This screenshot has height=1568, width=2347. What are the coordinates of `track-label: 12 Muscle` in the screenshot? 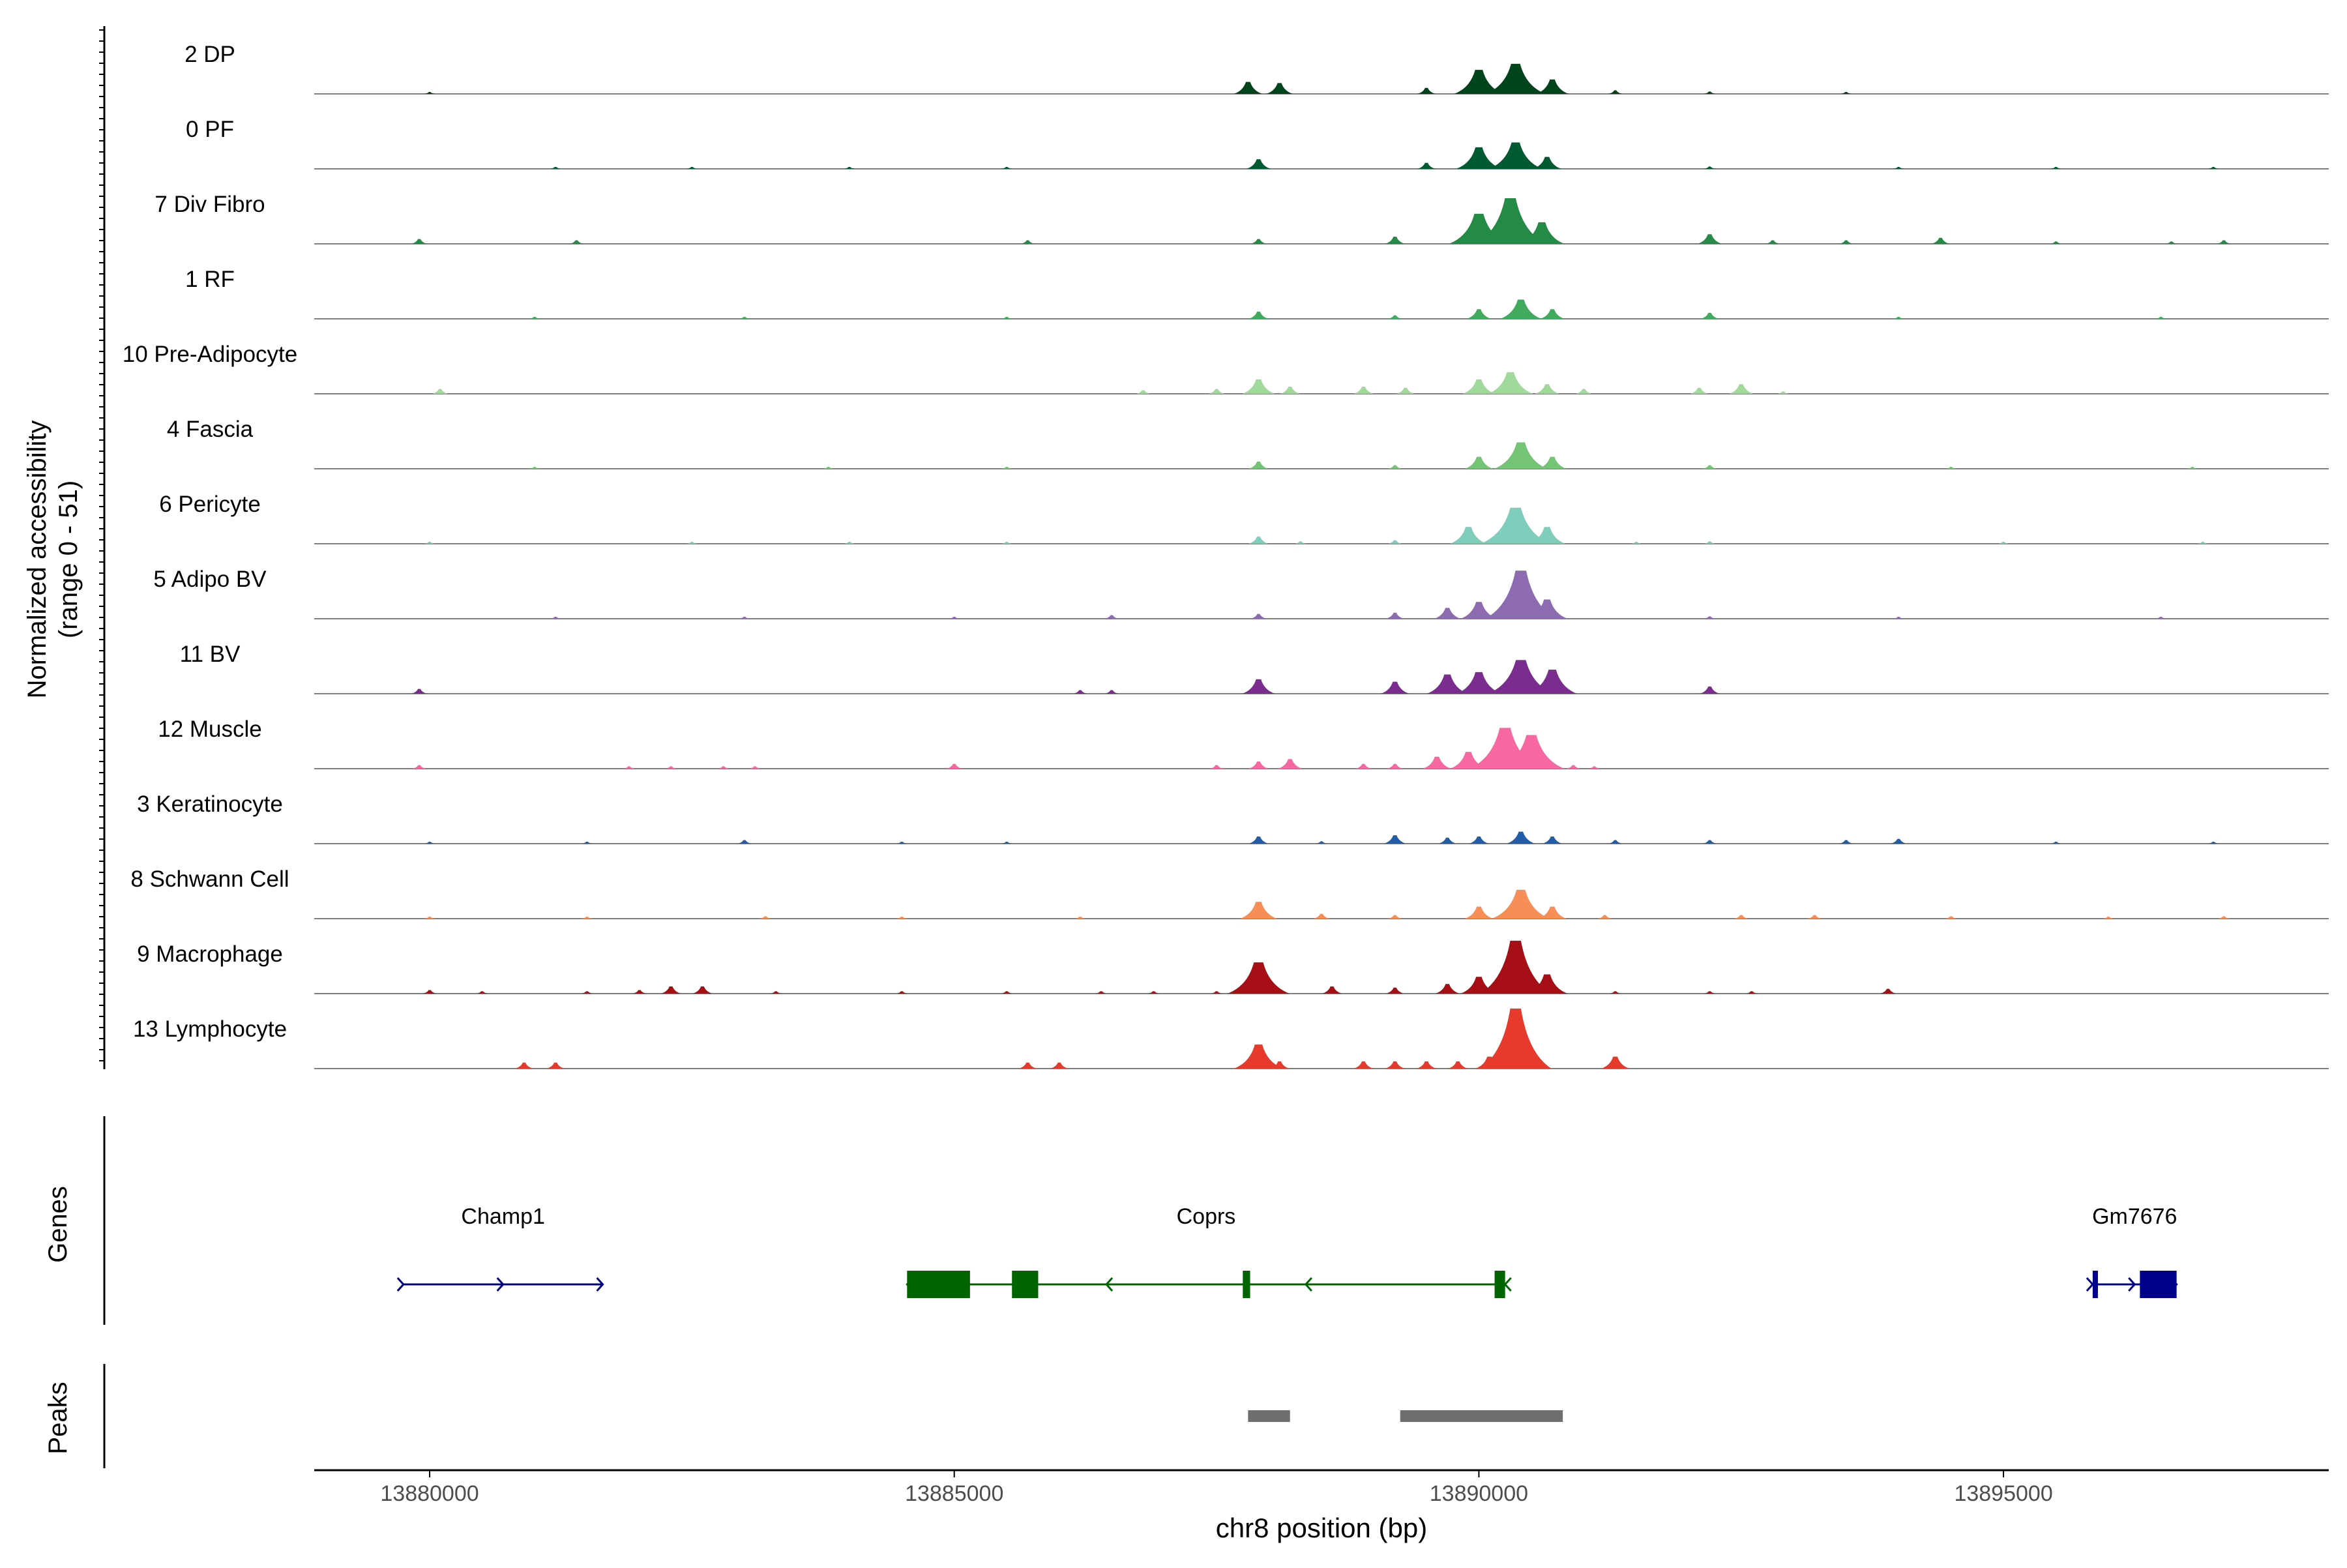 It's located at (210, 730).